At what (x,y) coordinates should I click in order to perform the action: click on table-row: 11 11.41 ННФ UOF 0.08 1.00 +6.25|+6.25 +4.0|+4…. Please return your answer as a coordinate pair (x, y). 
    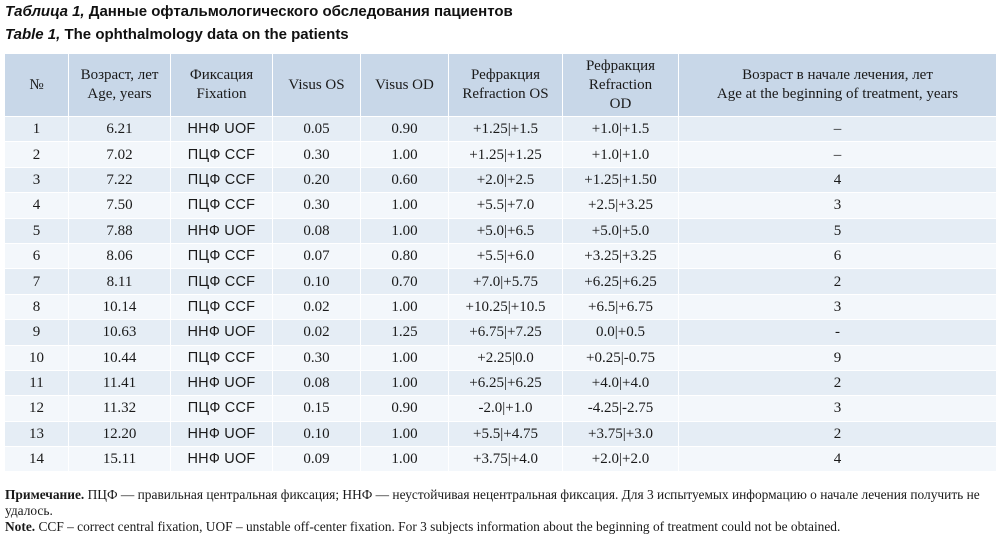
    Looking at the image, I should click on (500, 383).